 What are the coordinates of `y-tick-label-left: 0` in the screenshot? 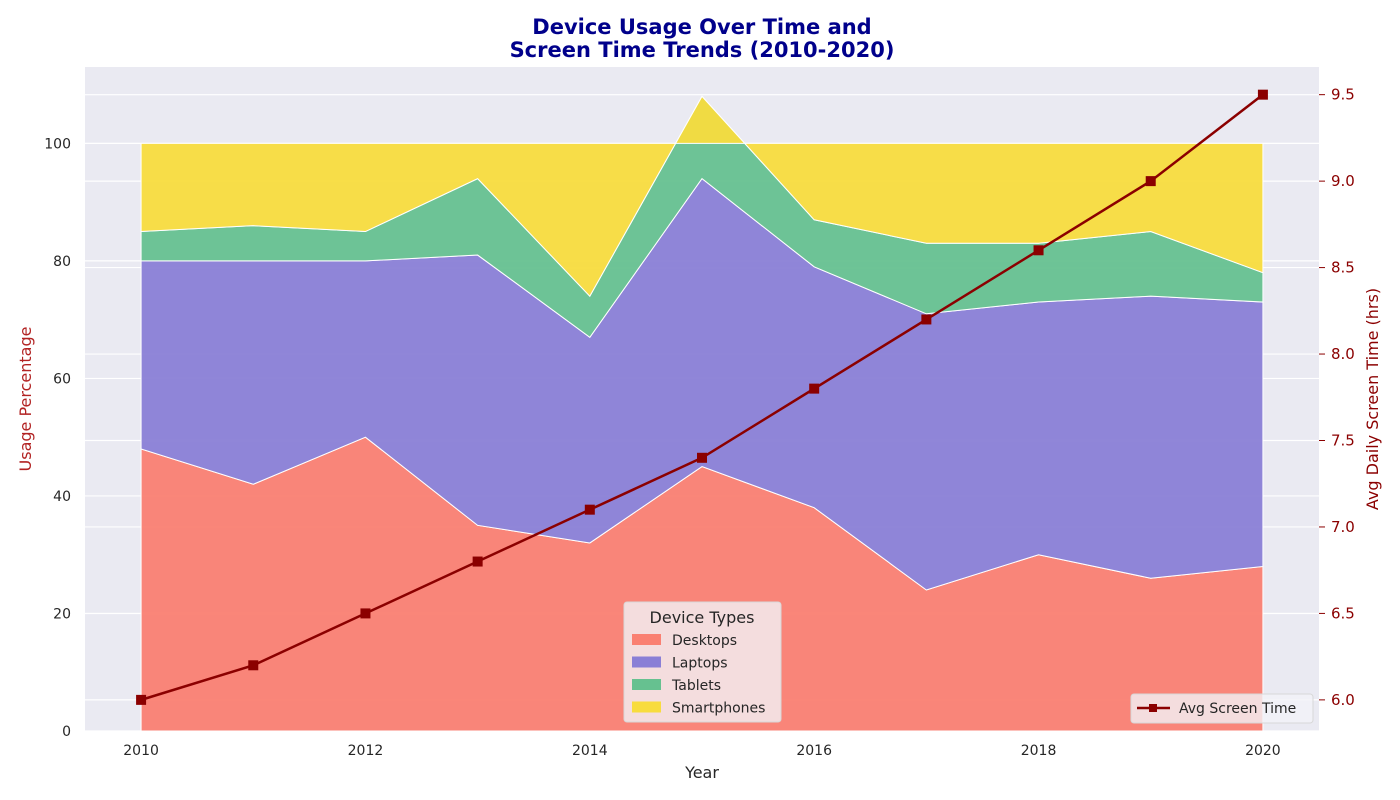 It's located at (66, 732).